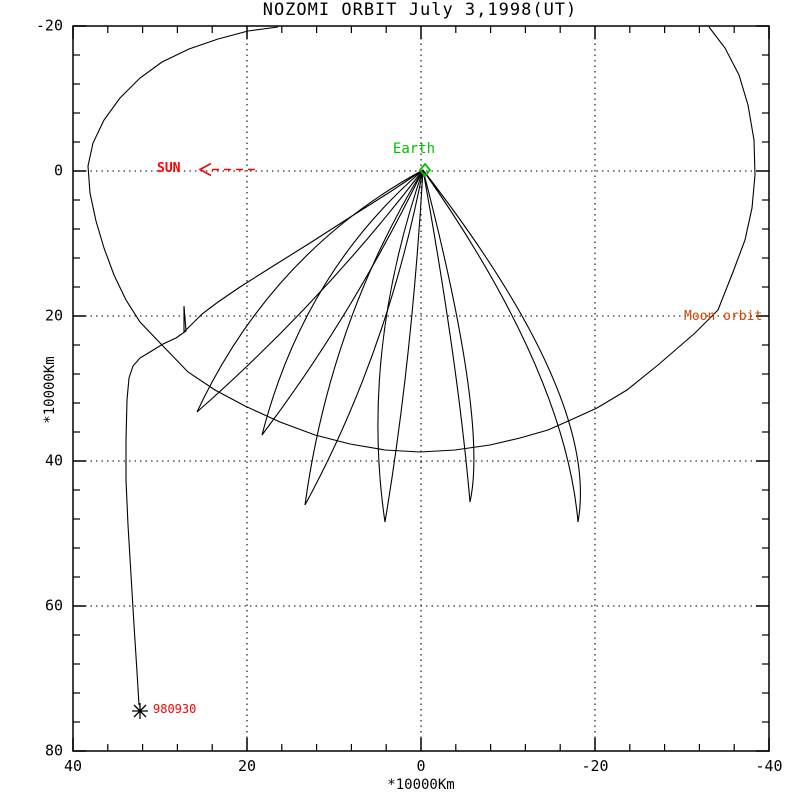 The image size is (800, 800). I want to click on y-tick-label: 20, so click(53, 315).